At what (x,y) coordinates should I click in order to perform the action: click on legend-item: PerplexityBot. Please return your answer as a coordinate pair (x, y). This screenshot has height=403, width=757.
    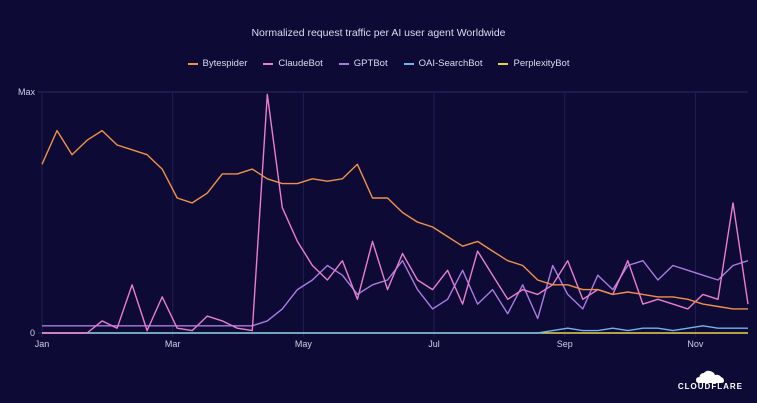
    Looking at the image, I should click on (533, 63).